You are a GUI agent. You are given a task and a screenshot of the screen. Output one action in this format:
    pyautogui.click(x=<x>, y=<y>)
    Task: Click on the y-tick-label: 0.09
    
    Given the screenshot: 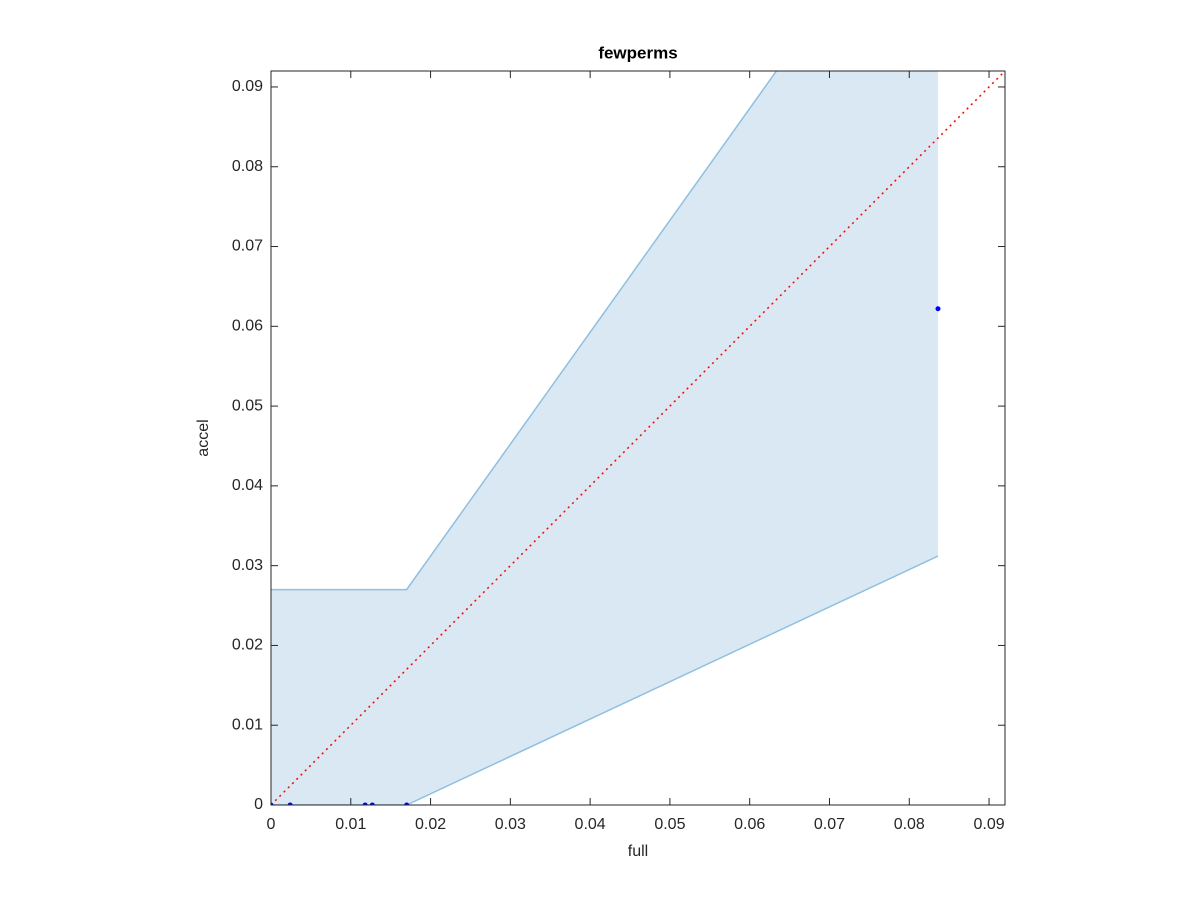 What is the action you would take?
    pyautogui.click(x=247, y=86)
    